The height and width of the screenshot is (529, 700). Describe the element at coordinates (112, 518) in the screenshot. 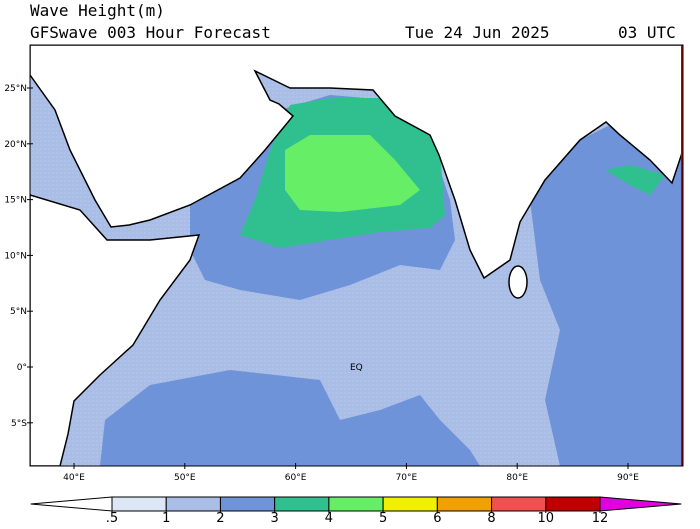

I see `colorbar-label: .5` at that location.